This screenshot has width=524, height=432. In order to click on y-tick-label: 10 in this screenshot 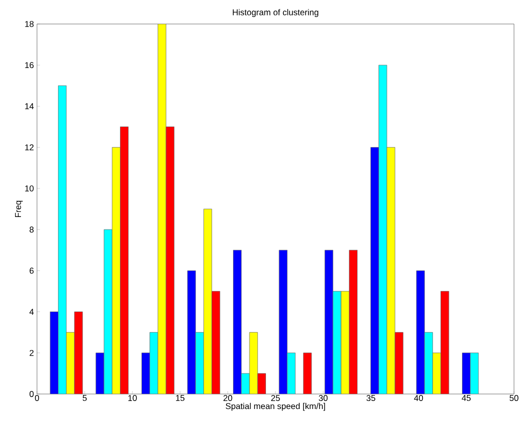, I will do `click(29, 188)`.